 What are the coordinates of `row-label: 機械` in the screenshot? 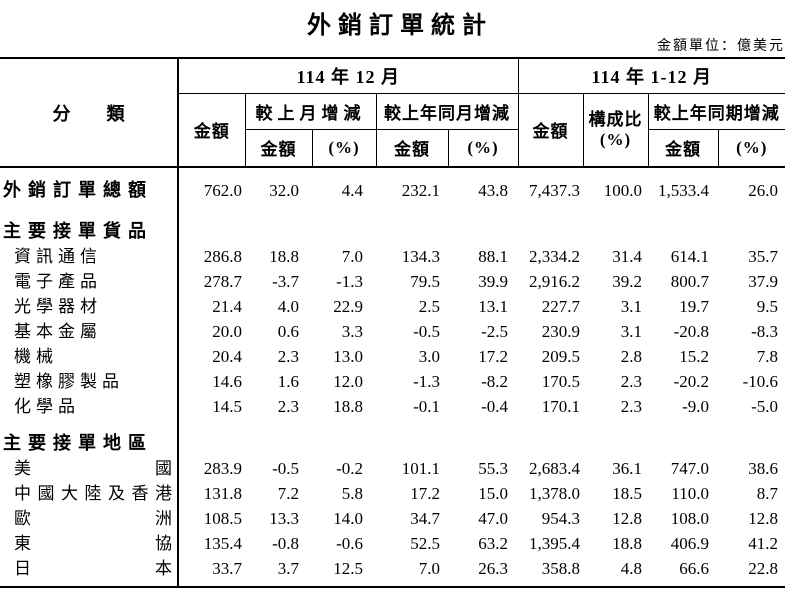 It's located at (36, 356).